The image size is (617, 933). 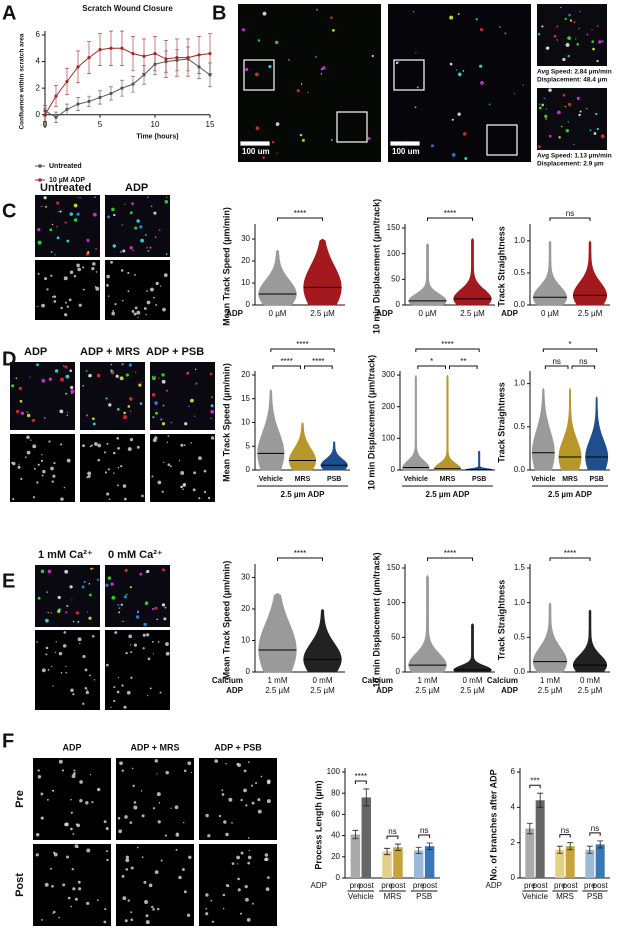 What do you see at coordinates (501, 422) in the screenshot?
I see `y-axis-label: Track Straightness` at bounding box center [501, 422].